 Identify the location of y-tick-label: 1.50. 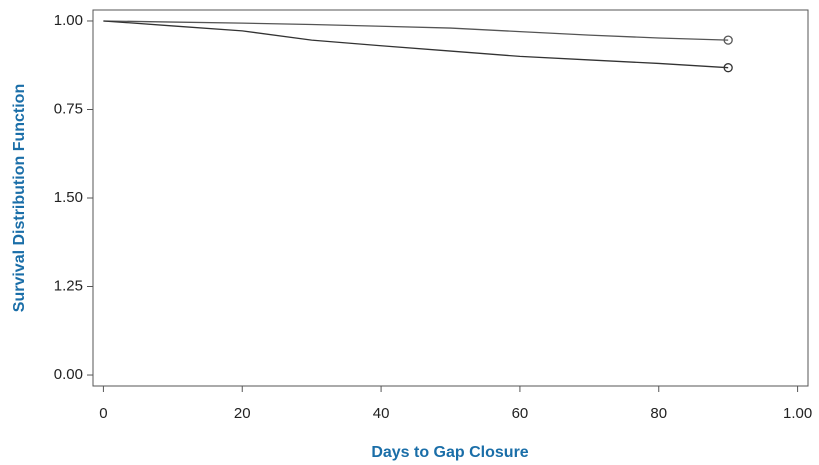
(68, 197).